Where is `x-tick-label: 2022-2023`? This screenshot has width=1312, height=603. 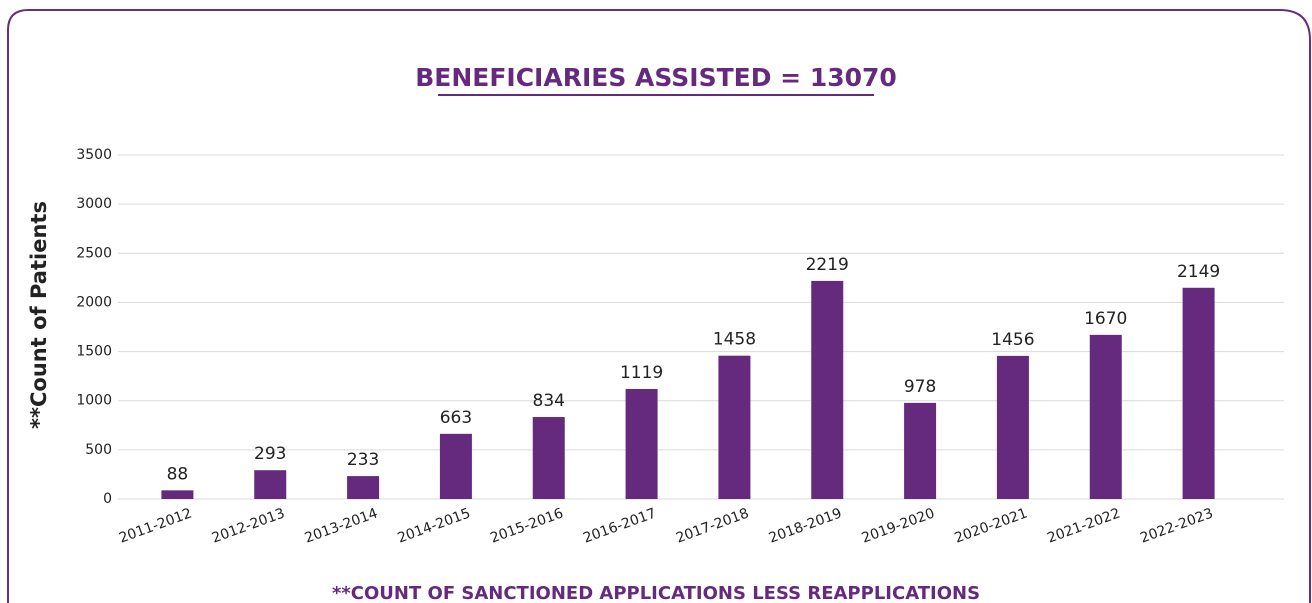
x-tick-label: 2022-2023 is located at coordinates (1176, 525).